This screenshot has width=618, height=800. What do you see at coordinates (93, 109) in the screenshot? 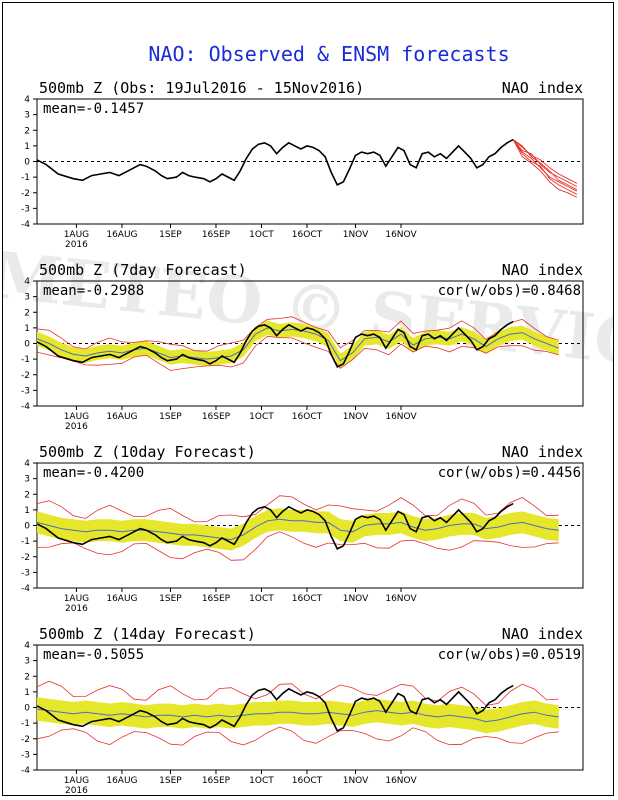
I see `mean-label: mean=-0.1457` at bounding box center [93, 109].